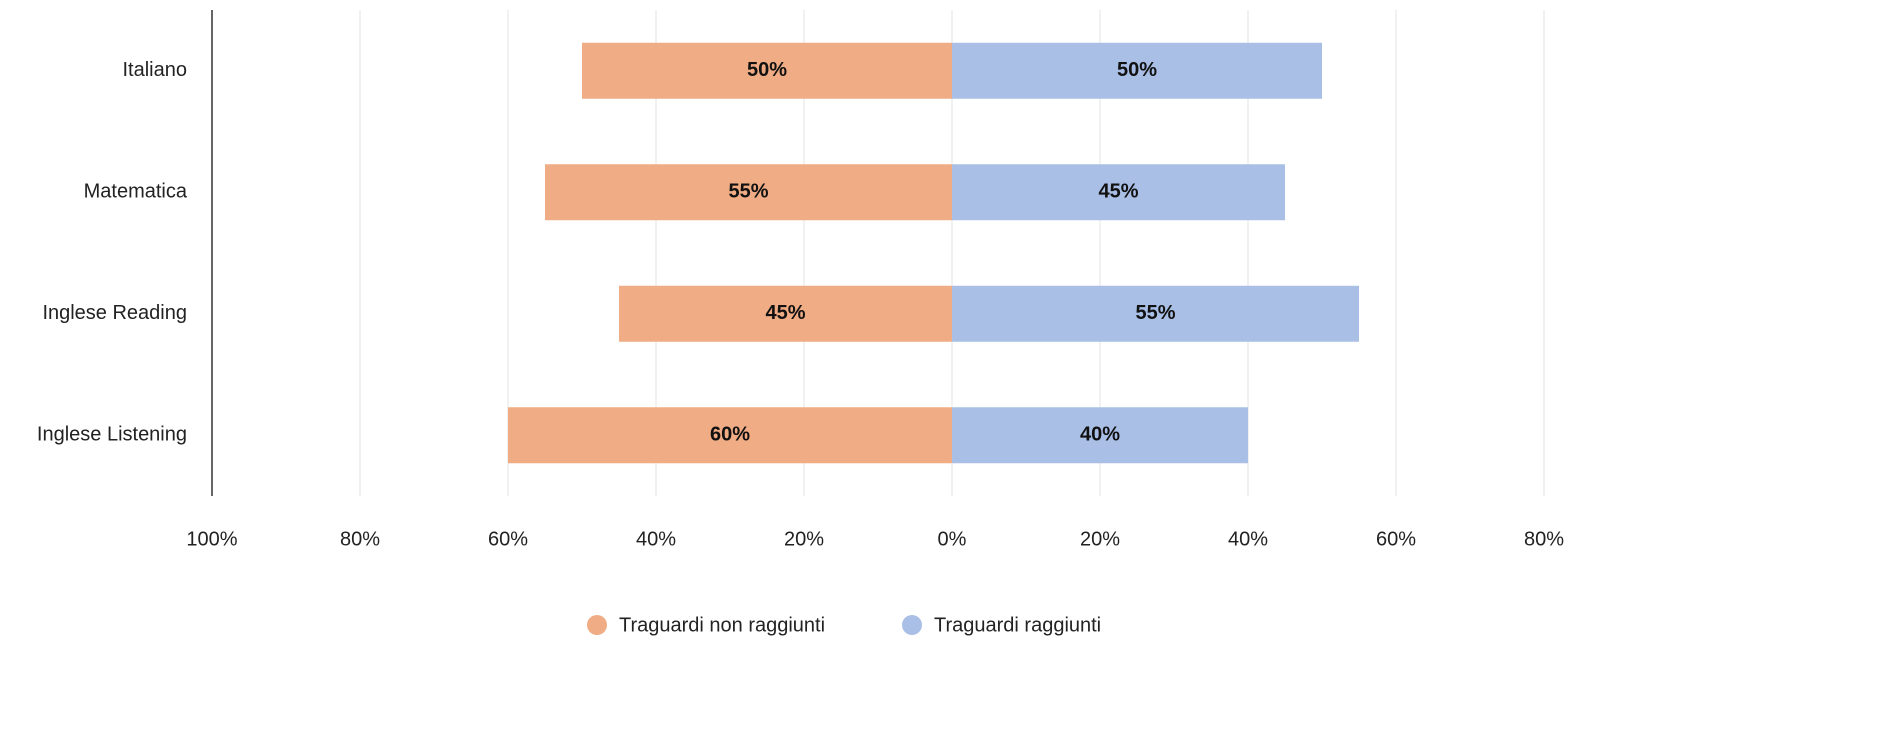 The height and width of the screenshot is (738, 1896). What do you see at coordinates (136, 192) in the screenshot?
I see `category-label: Matematica` at bounding box center [136, 192].